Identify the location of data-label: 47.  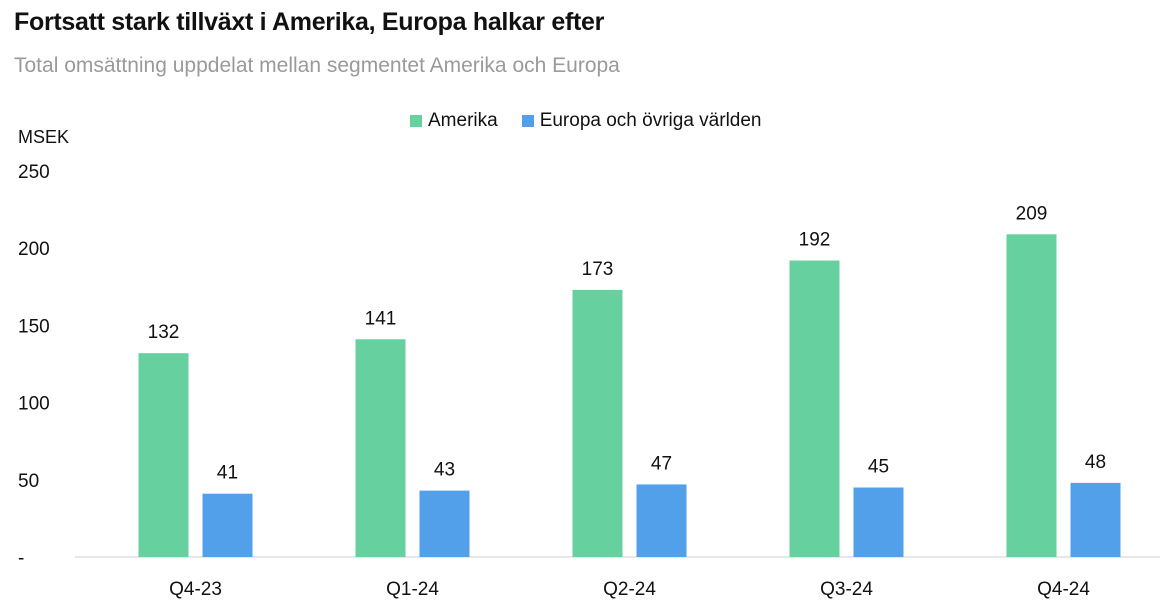
(661, 463).